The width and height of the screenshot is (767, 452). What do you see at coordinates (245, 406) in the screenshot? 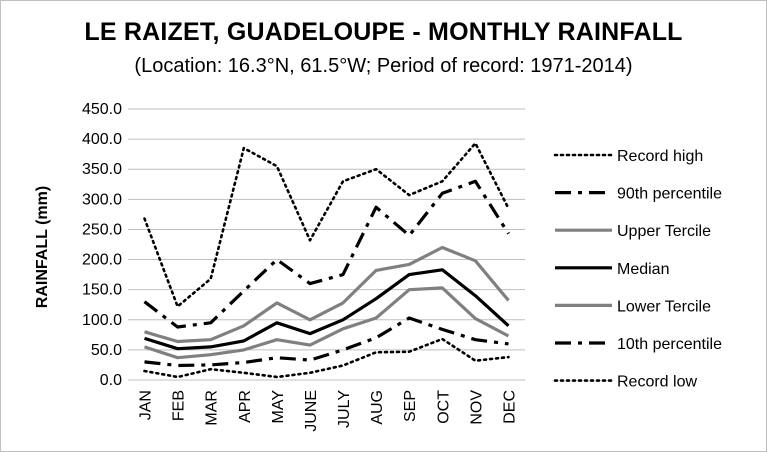
I see `x-tick-label: APR` at bounding box center [245, 406].